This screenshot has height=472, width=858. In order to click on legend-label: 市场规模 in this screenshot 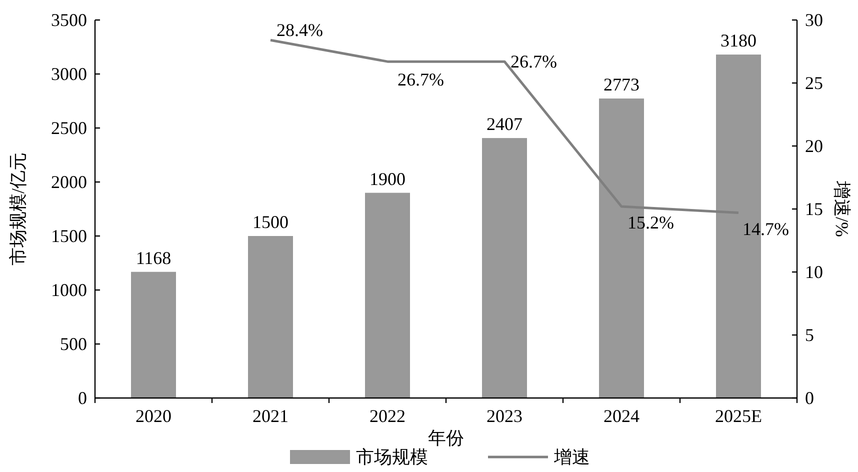, I will do `click(392, 457)`.